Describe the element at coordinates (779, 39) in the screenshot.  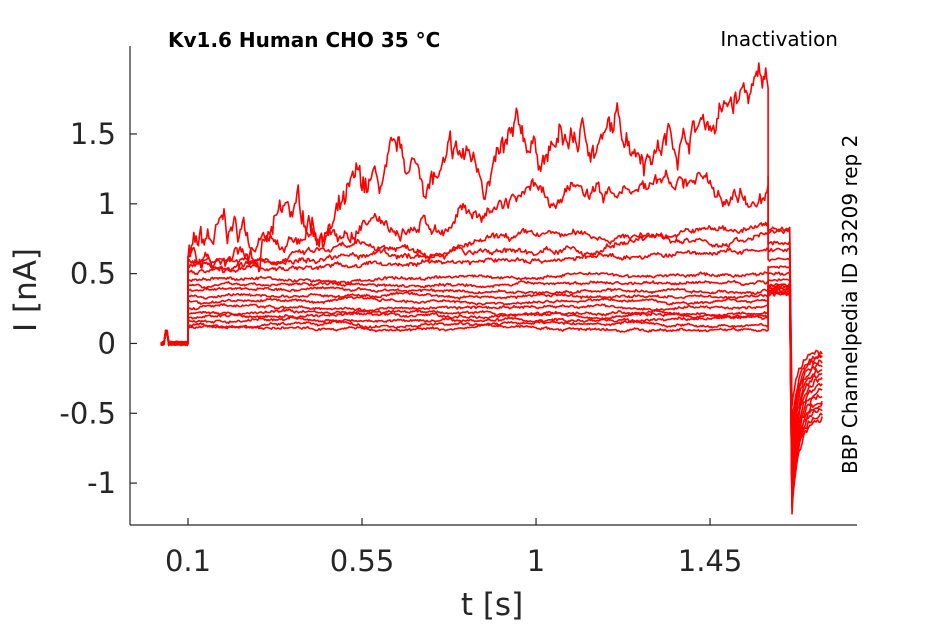
I see `protocol-label: Inactivation` at that location.